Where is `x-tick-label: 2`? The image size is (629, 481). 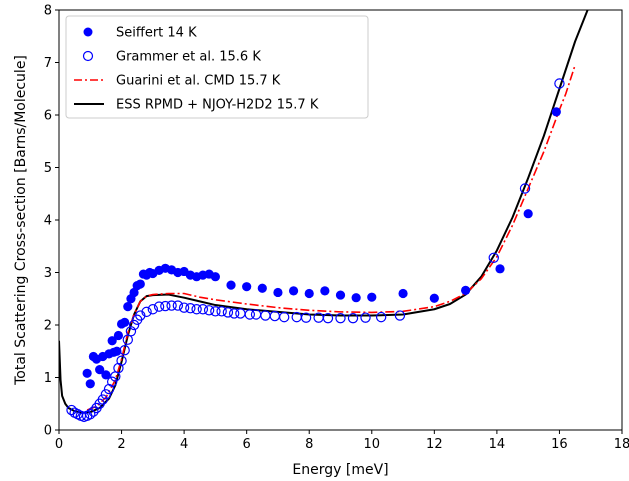 x-tick-label: 2 is located at coordinates (121, 444).